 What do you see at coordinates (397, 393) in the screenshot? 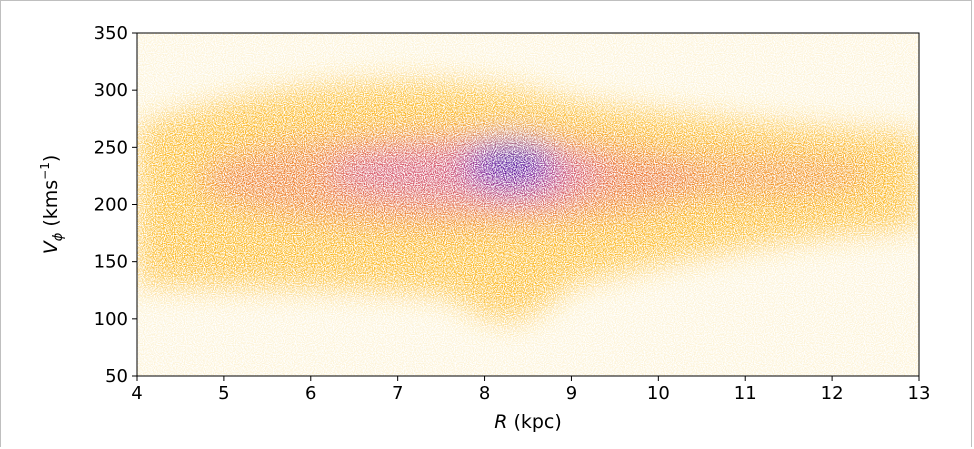
I see `x-tick-label: 7` at bounding box center [397, 393].